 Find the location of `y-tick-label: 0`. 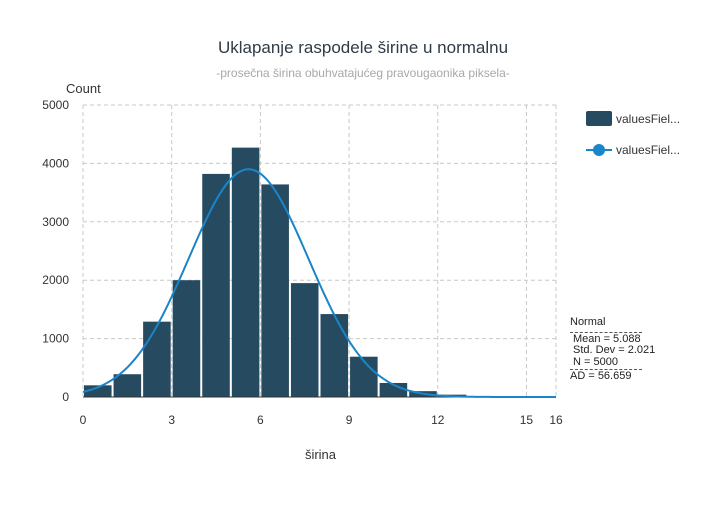

y-tick-label: 0 is located at coordinates (65, 397).